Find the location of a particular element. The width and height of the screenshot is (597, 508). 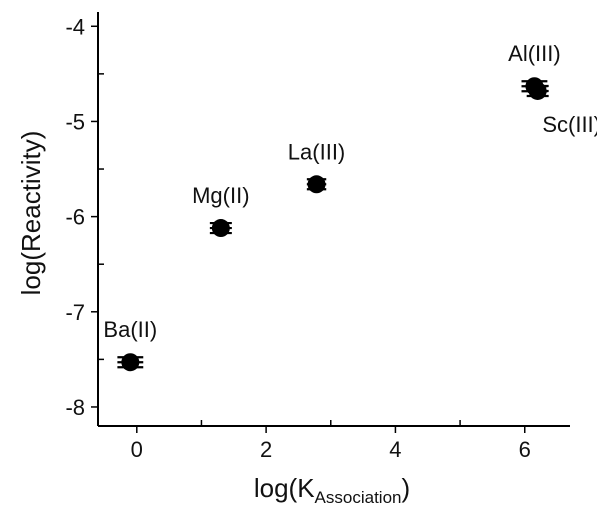

y-tick-label: -5 is located at coordinates (75, 121).